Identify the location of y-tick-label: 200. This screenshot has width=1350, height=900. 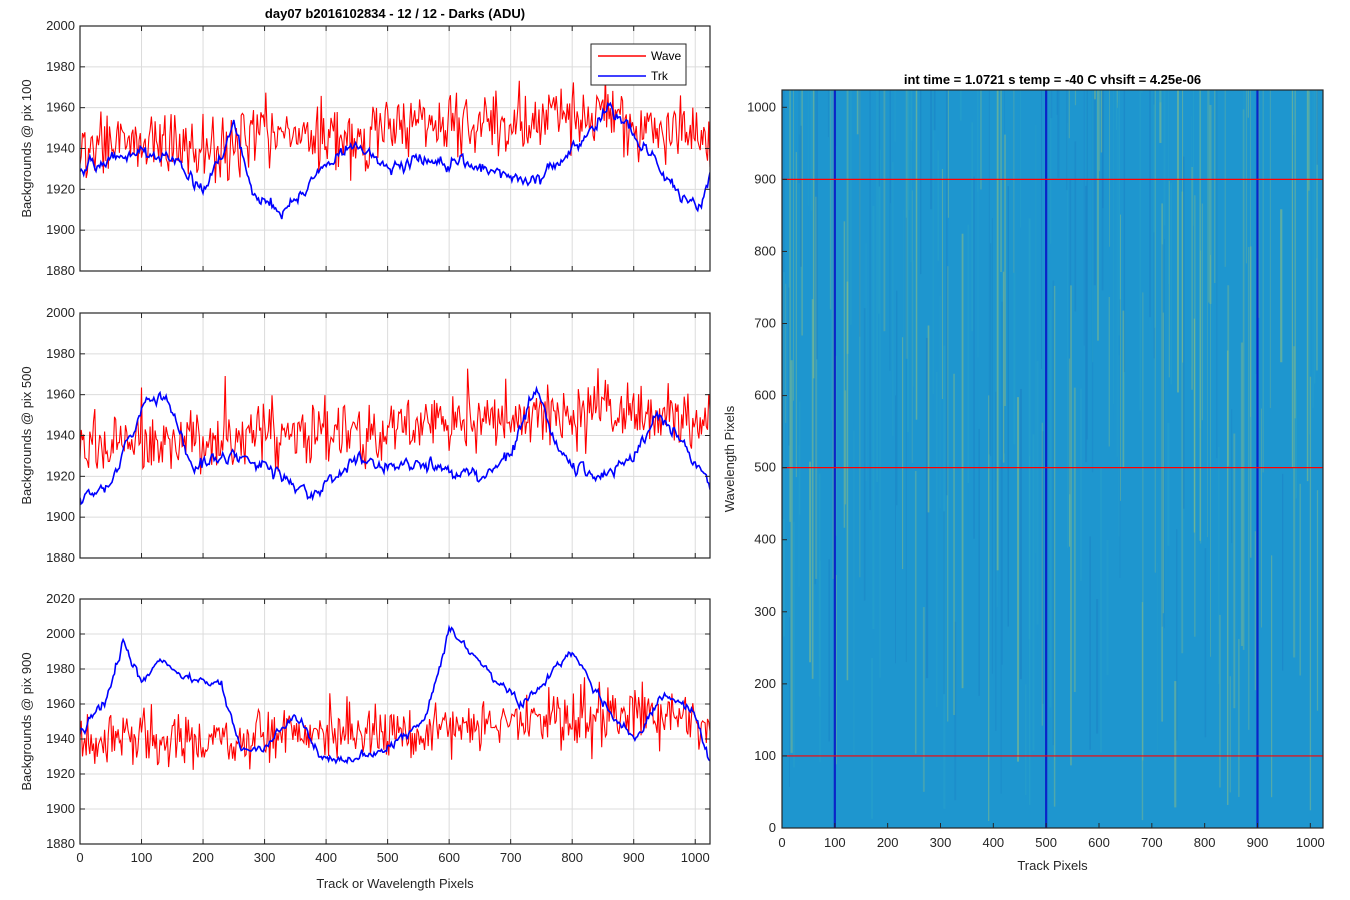
(765, 683).